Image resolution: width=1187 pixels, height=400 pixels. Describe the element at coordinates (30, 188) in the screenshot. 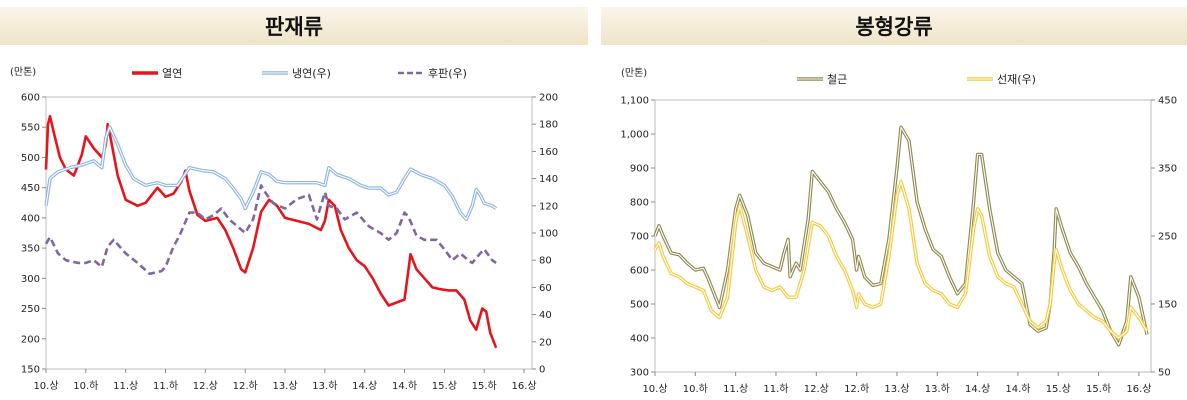

I see `y-left-tick-label: 450` at that location.